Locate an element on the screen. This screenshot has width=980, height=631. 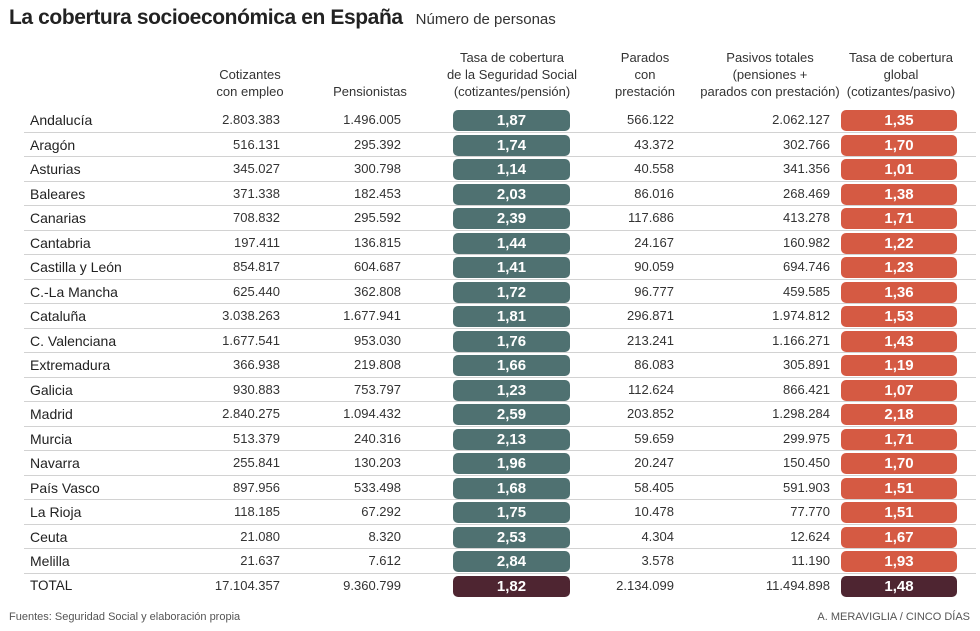
pasivos-value: 2.062.127 is located at coordinates (801, 119).